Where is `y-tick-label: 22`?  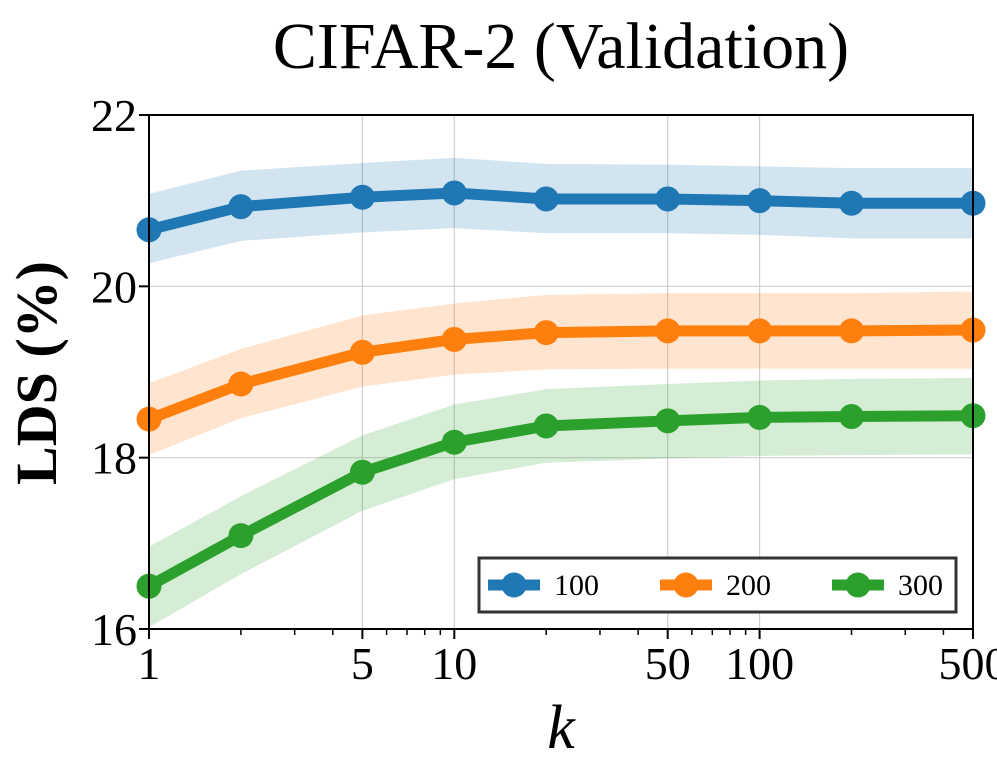 y-tick-label: 22 is located at coordinates (114, 115).